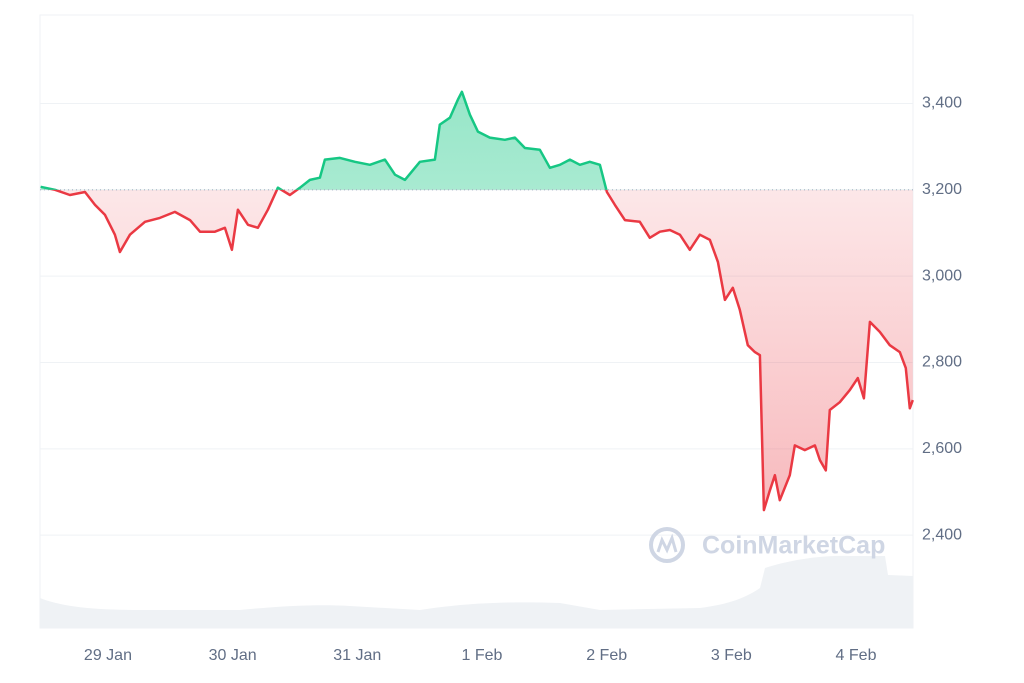 Image resolution: width=1024 pixels, height=683 pixels. What do you see at coordinates (233, 655) in the screenshot?
I see `x-tick-label: 30 Jan` at bounding box center [233, 655].